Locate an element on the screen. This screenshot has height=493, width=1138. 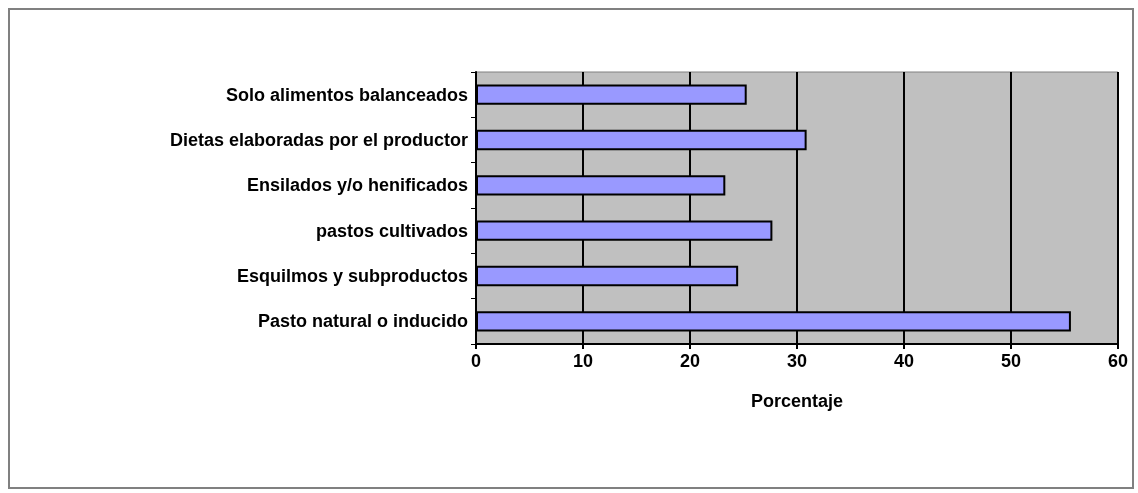
x-tick-label: 20 is located at coordinates (690, 361).